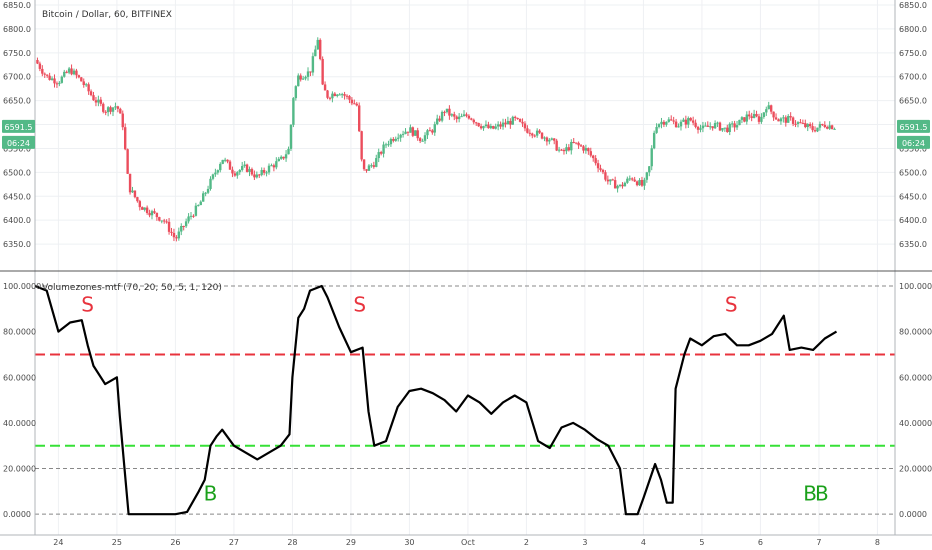 Image resolution: width=932 pixels, height=550 pixels. What do you see at coordinates (18, 126) in the screenshot?
I see `price-badge-left-bg` at bounding box center [18, 126].